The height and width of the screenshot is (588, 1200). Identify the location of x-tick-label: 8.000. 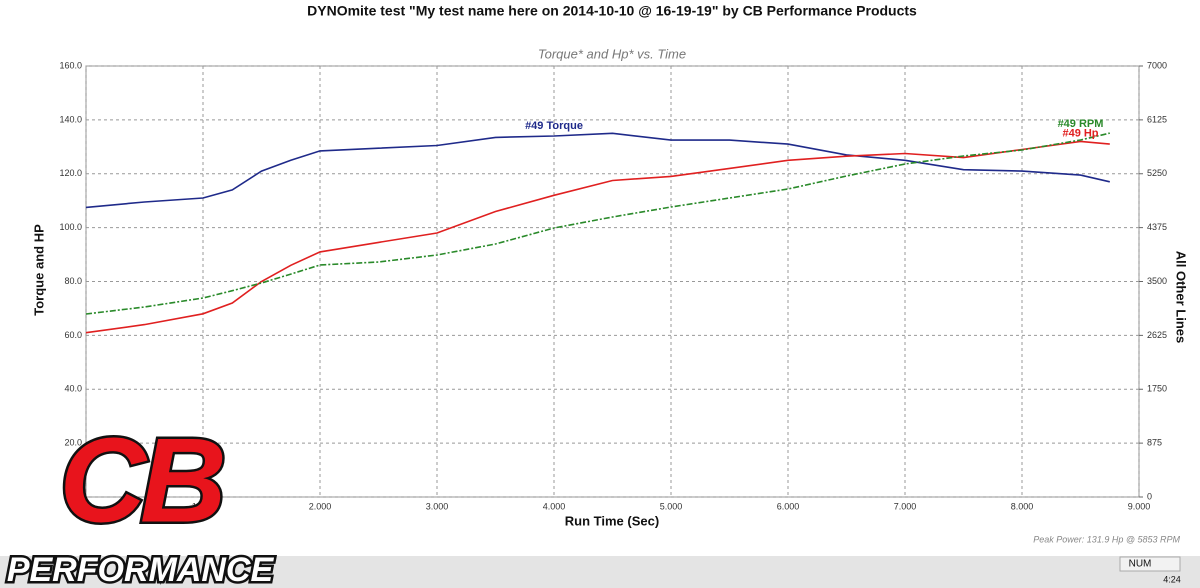
(1022, 506).